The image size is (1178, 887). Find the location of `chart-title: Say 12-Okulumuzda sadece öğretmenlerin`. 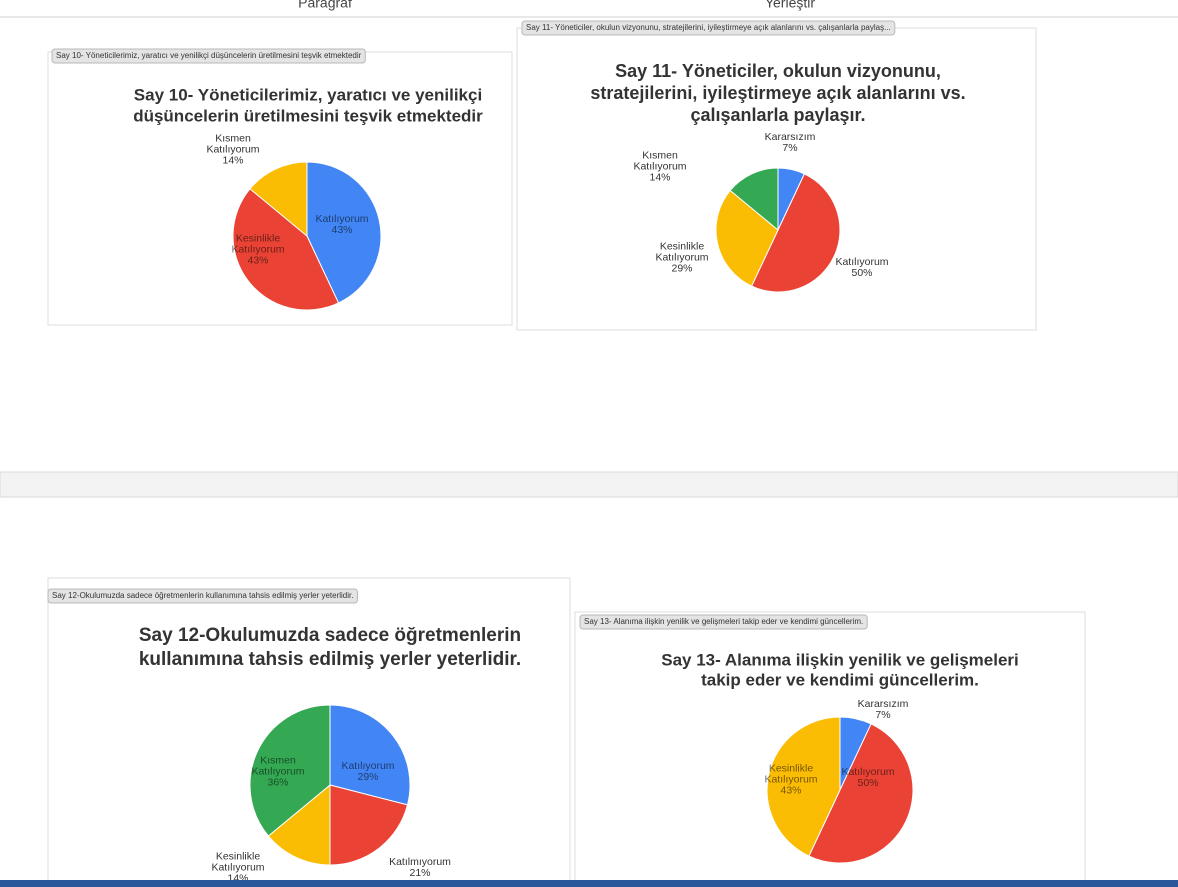

chart-title: Say 12-Okulumuzda sadece öğretmenlerin is located at coordinates (330, 635).